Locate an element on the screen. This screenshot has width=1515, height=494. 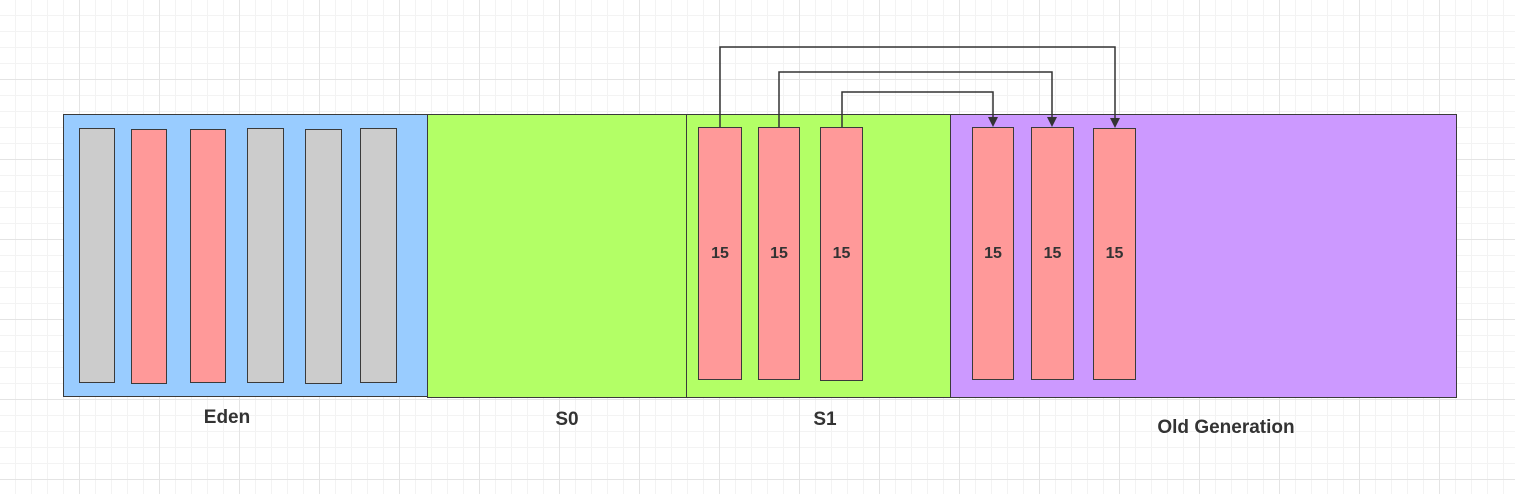
old-object-1: 15 is located at coordinates (993, 253).